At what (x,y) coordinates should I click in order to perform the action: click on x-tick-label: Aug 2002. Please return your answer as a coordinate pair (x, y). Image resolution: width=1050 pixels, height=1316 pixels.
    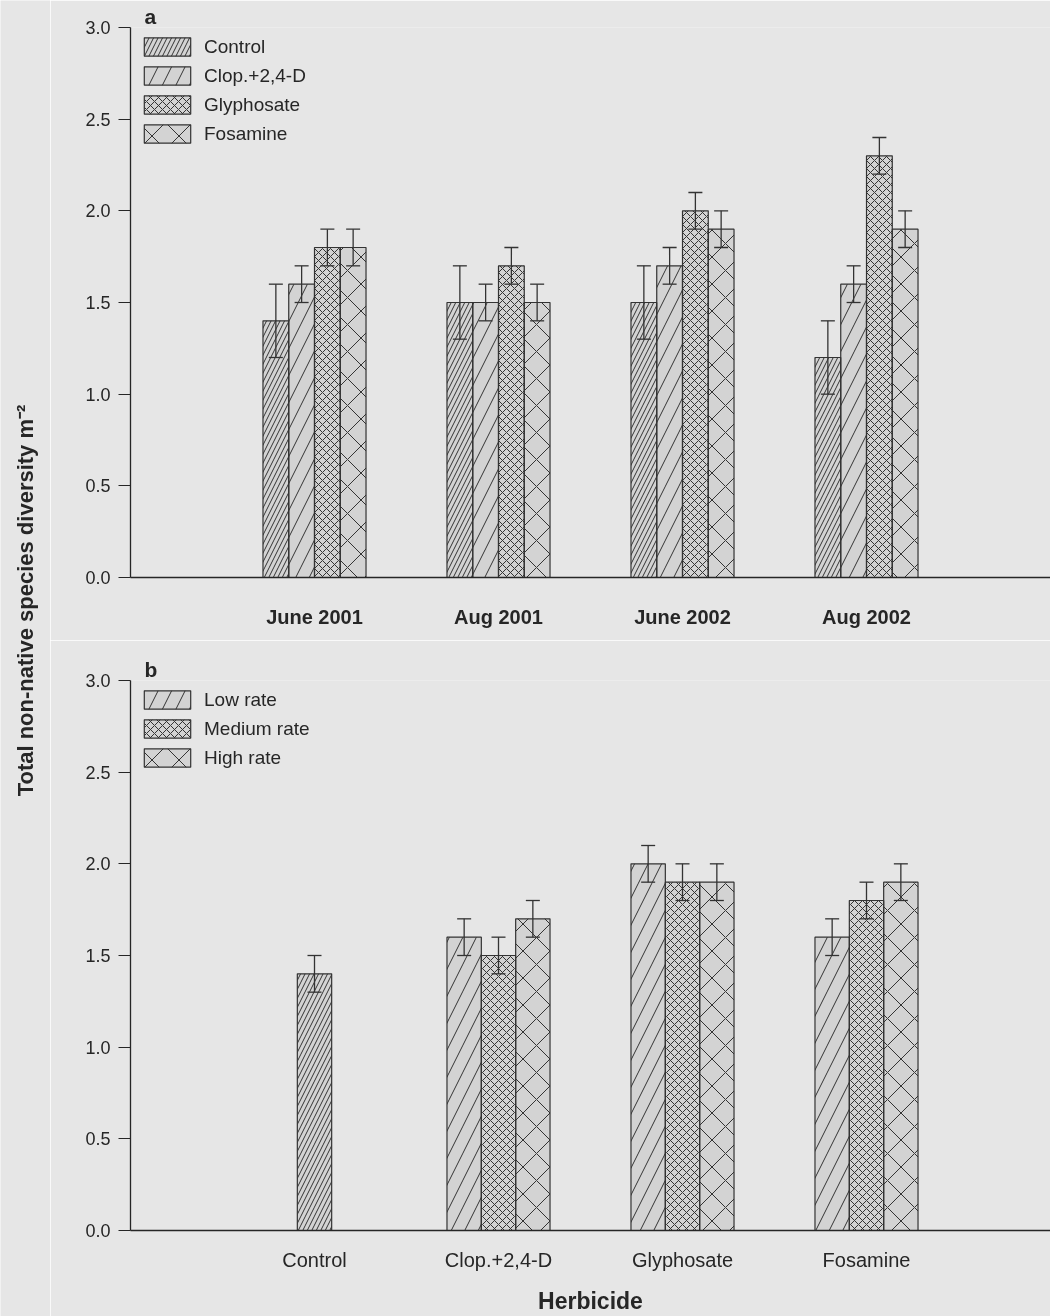
    Looking at the image, I should click on (866, 616).